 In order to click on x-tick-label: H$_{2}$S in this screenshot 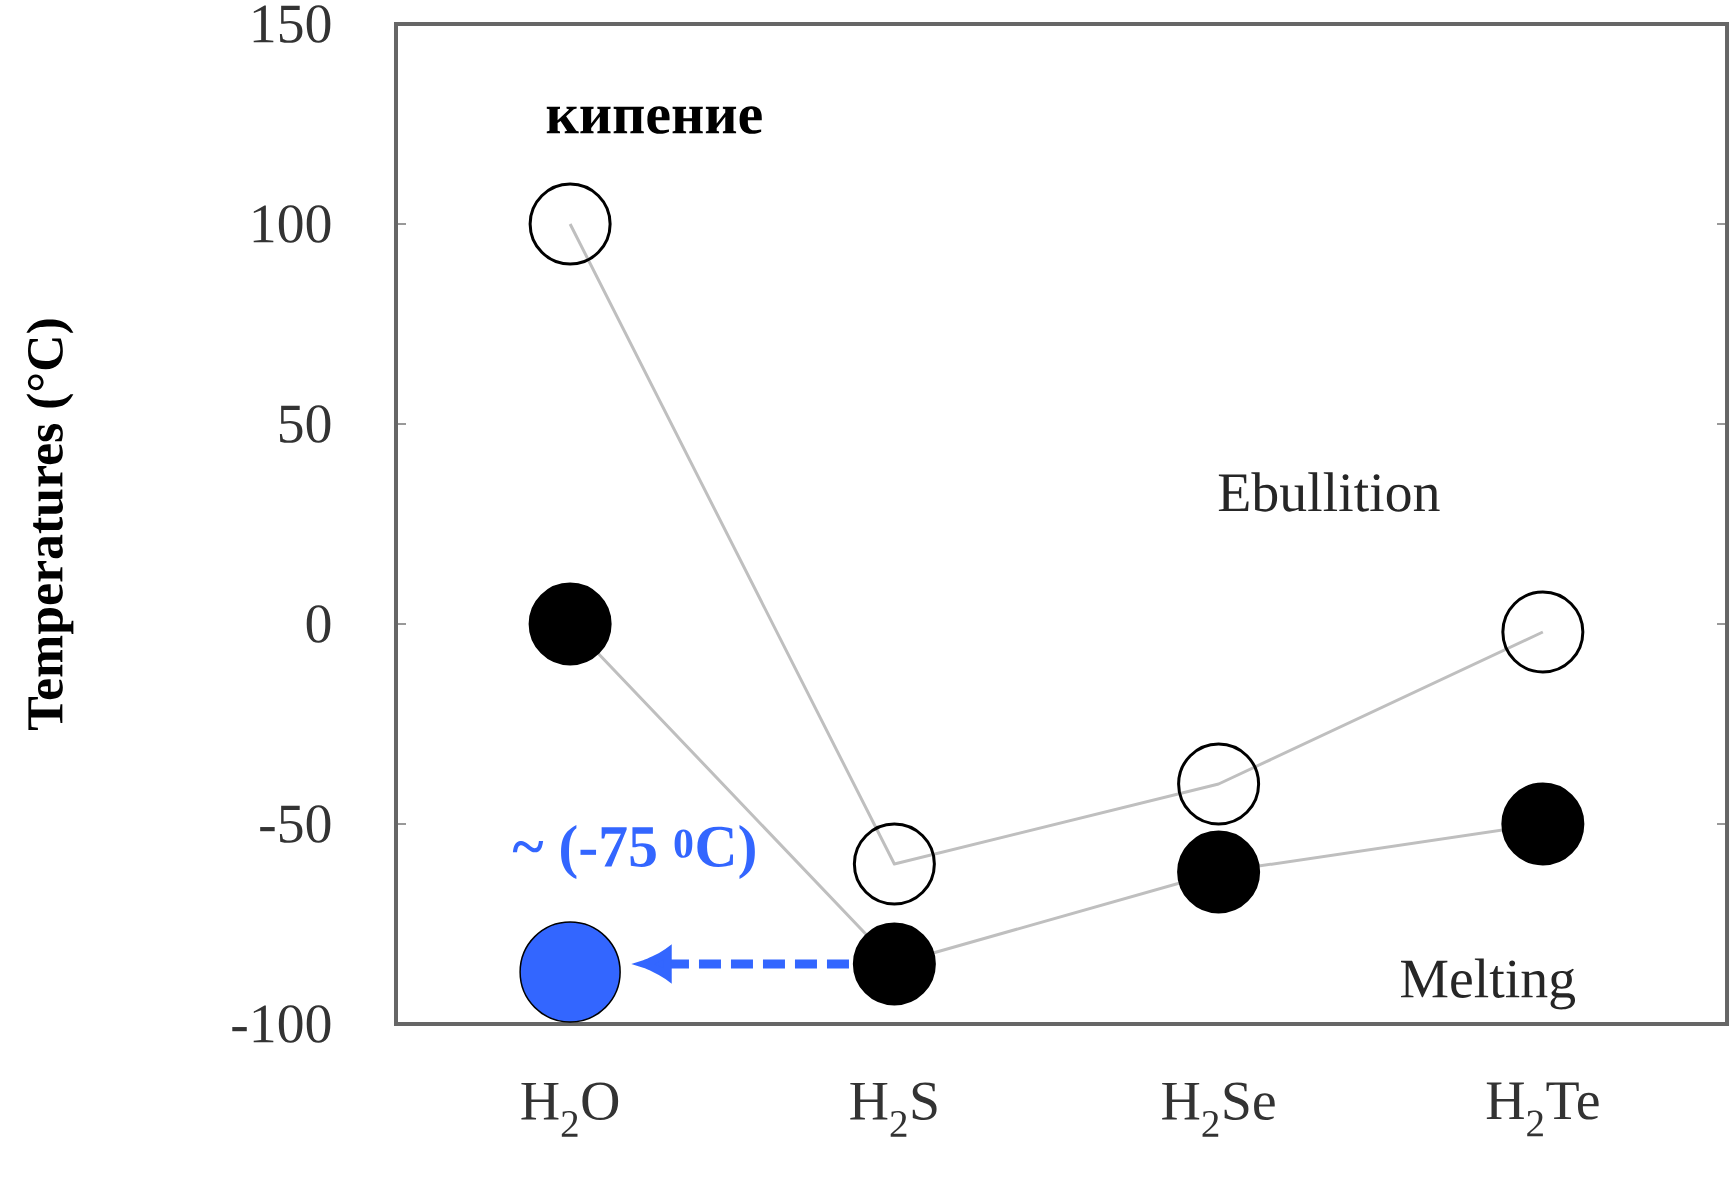, I will do `click(893, 1109)`.